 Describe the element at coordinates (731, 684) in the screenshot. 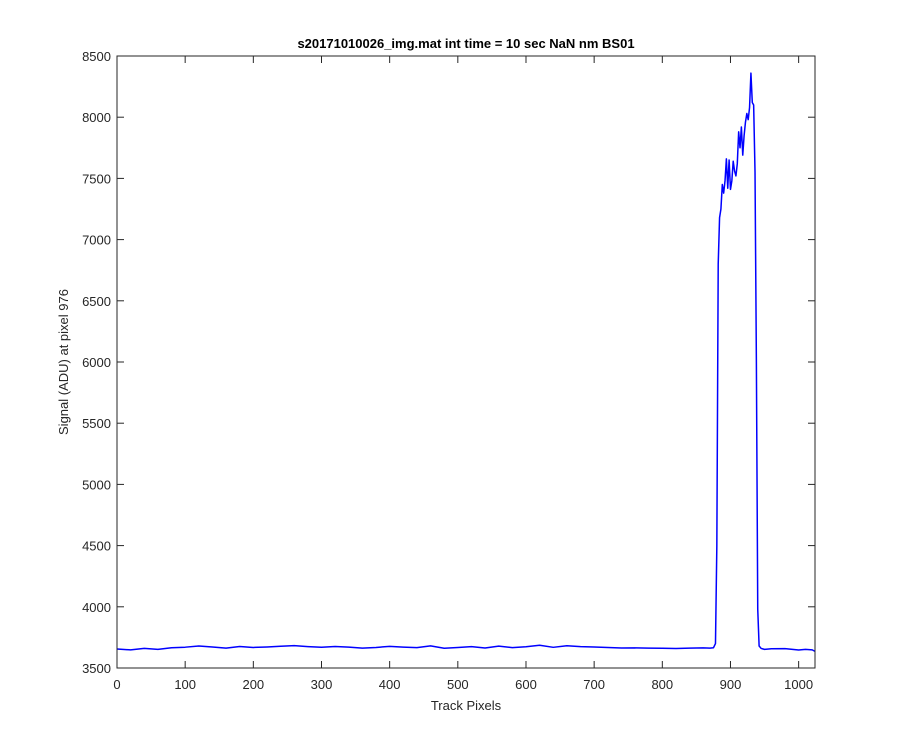

I see `x-tick-label: 900` at that location.